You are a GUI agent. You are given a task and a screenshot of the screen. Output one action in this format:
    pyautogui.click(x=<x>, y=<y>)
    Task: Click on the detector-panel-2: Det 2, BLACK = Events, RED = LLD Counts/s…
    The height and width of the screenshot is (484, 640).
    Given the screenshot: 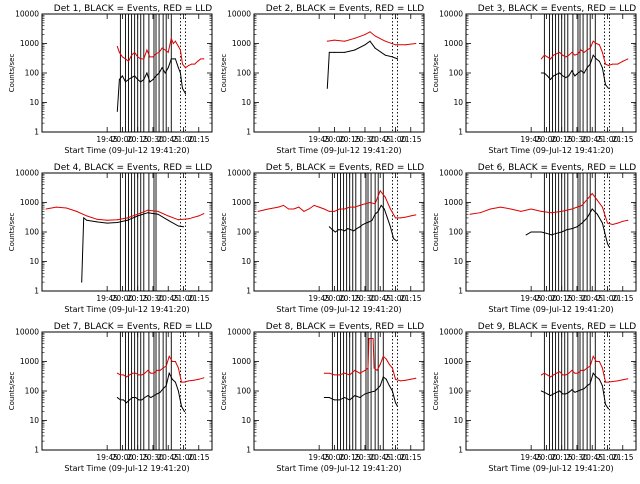 What is the action you would take?
    pyautogui.click(x=322, y=79)
    